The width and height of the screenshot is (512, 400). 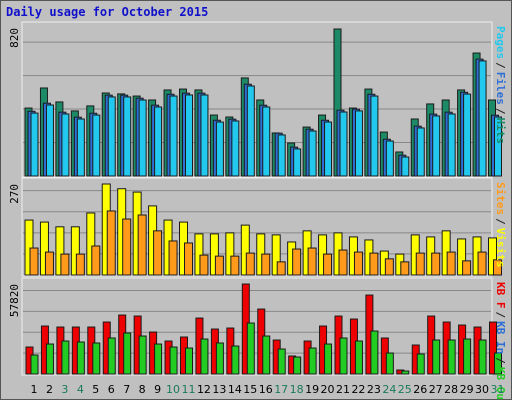 I want to click on x-tick-label: 7, so click(x=126, y=389).